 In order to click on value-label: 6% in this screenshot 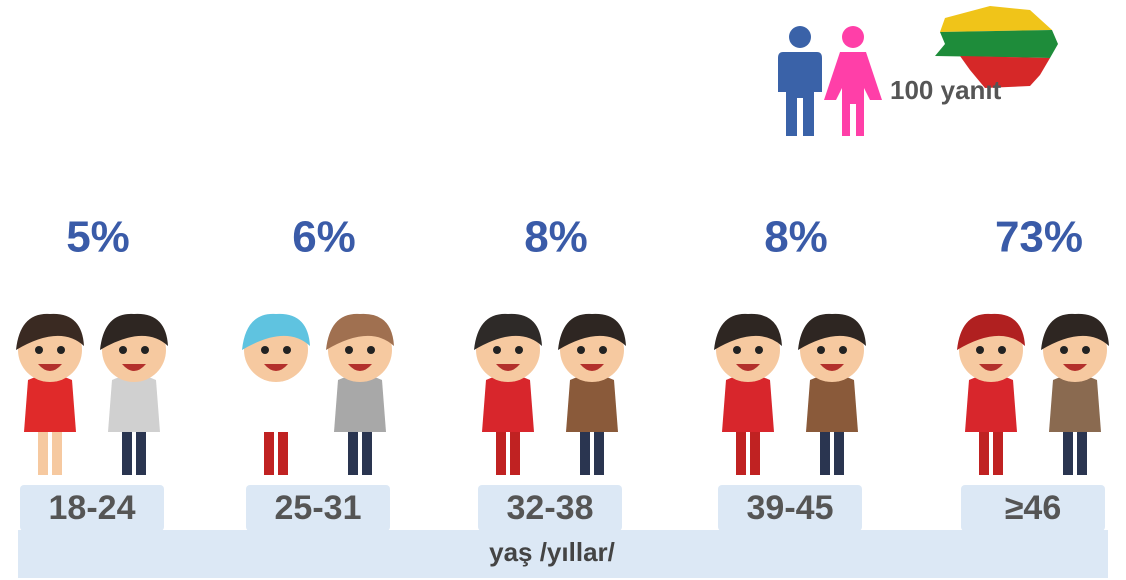, I will do `click(324, 237)`.